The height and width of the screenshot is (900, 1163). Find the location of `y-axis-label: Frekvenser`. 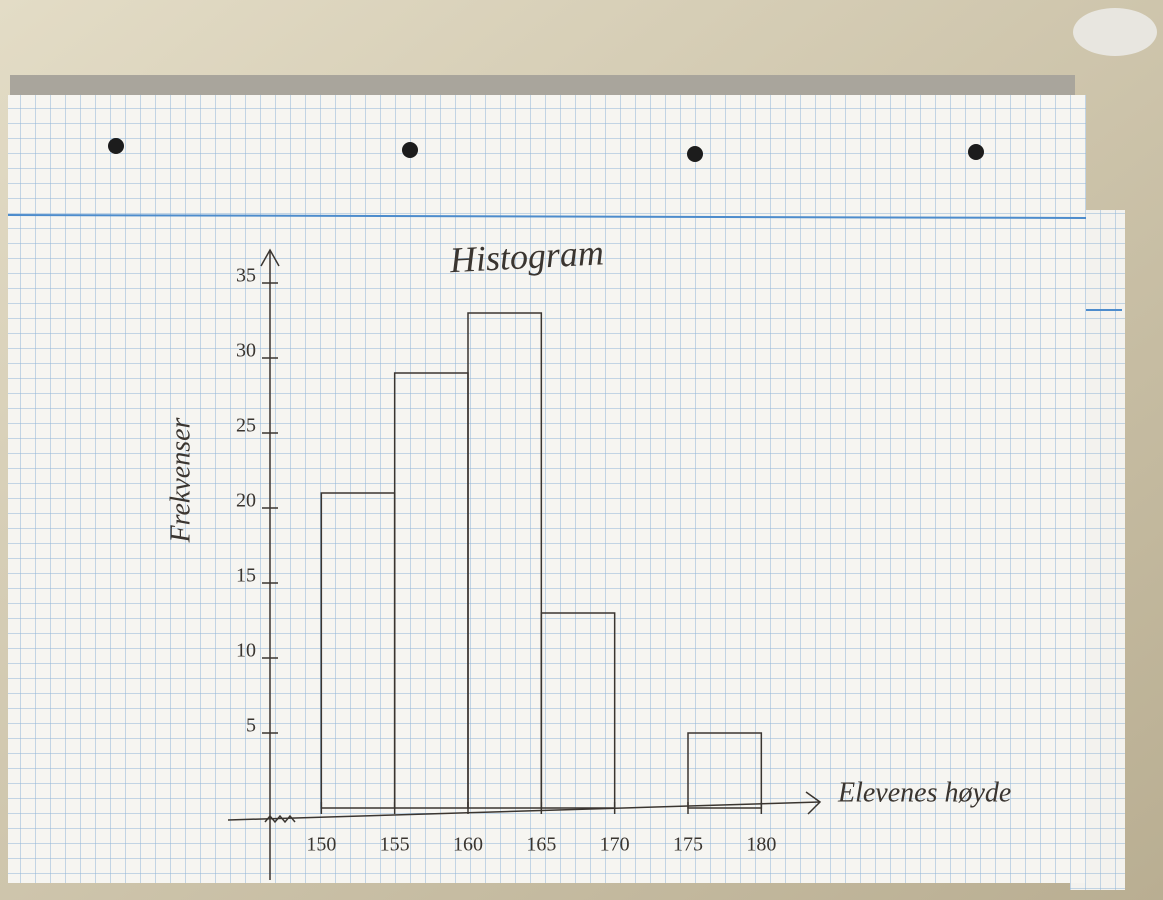

y-axis-label: Frekvenser is located at coordinates (180, 480).